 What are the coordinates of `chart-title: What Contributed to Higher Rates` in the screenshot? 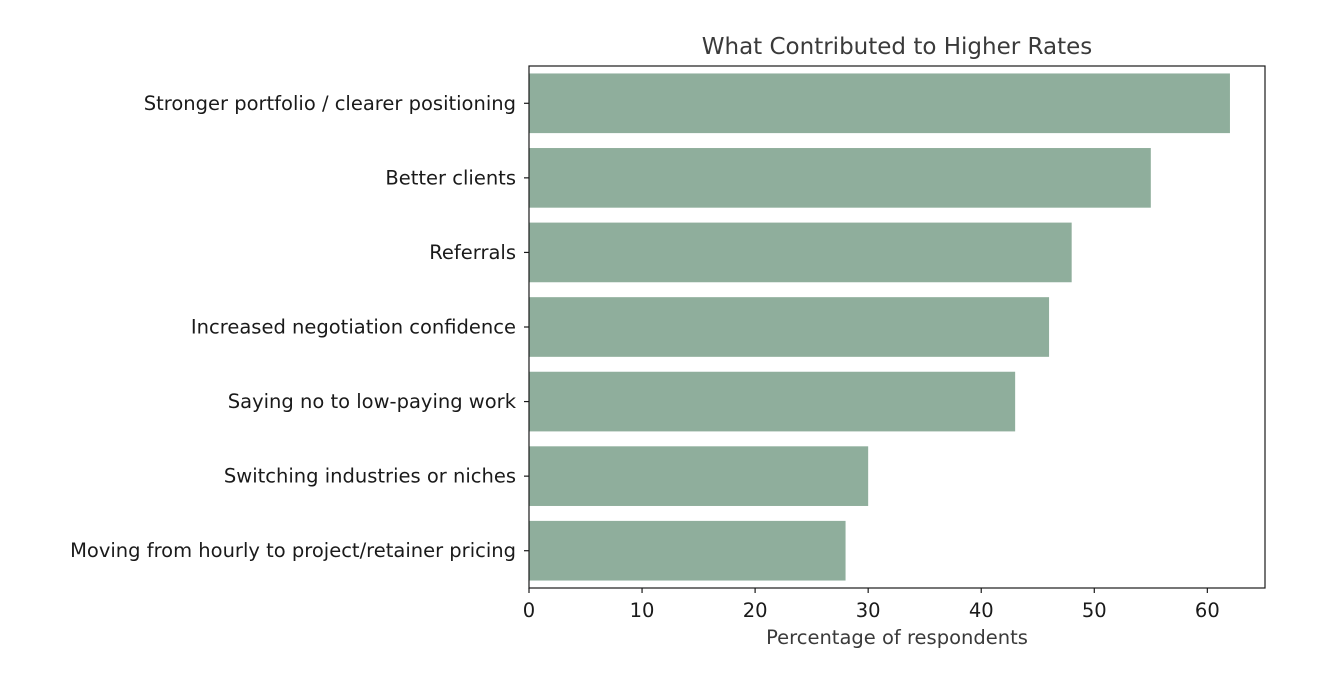 It's located at (897, 47).